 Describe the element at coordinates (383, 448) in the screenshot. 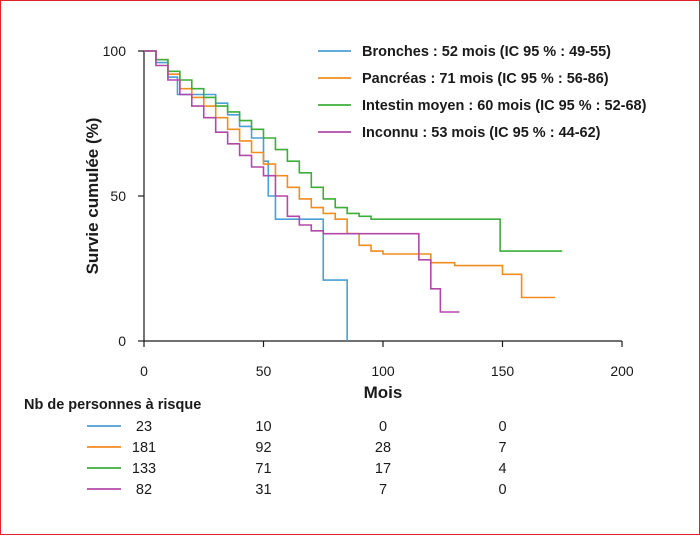

I see `risk-table-cell: 28` at that location.